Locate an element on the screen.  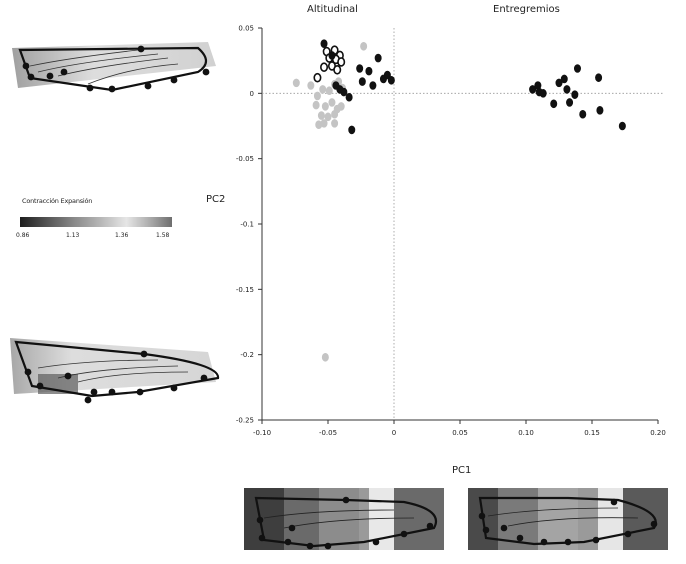
legend-colorbar is located at coordinates (96, 222).